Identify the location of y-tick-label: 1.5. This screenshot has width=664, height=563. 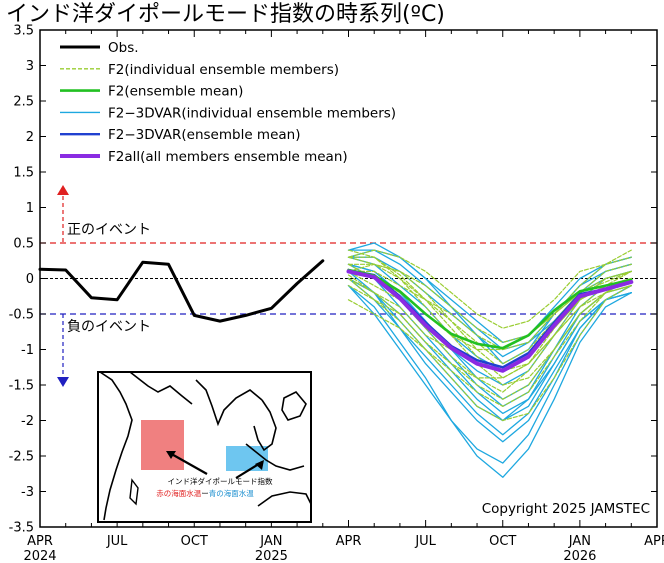
(23, 173).